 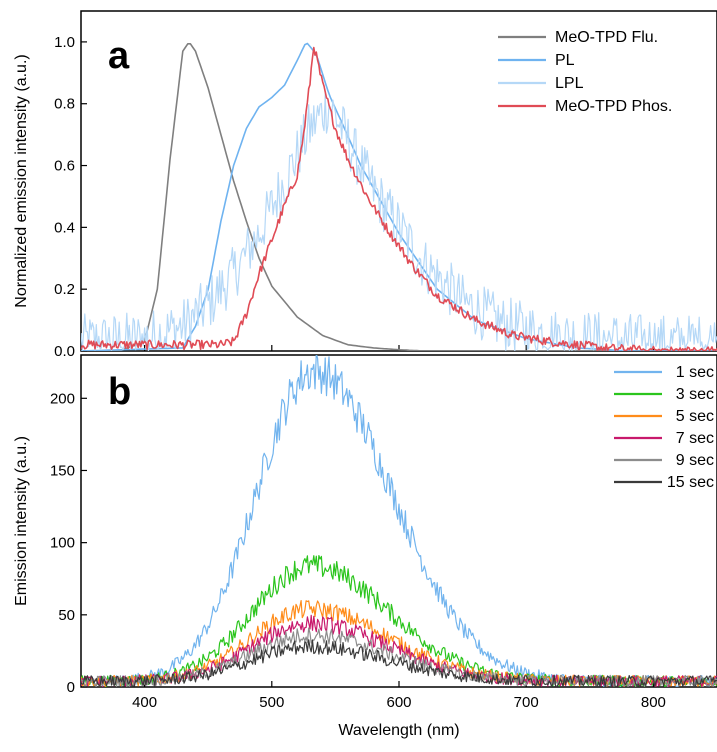 I want to click on legend-entry: 1 sec, so click(x=695, y=372).